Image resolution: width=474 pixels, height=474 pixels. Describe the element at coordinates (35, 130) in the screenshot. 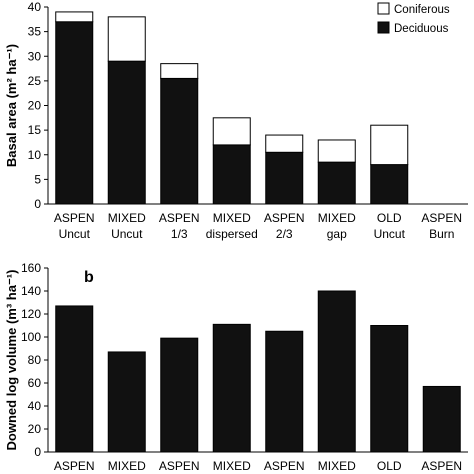

I see `y-tick-label: 15` at that location.